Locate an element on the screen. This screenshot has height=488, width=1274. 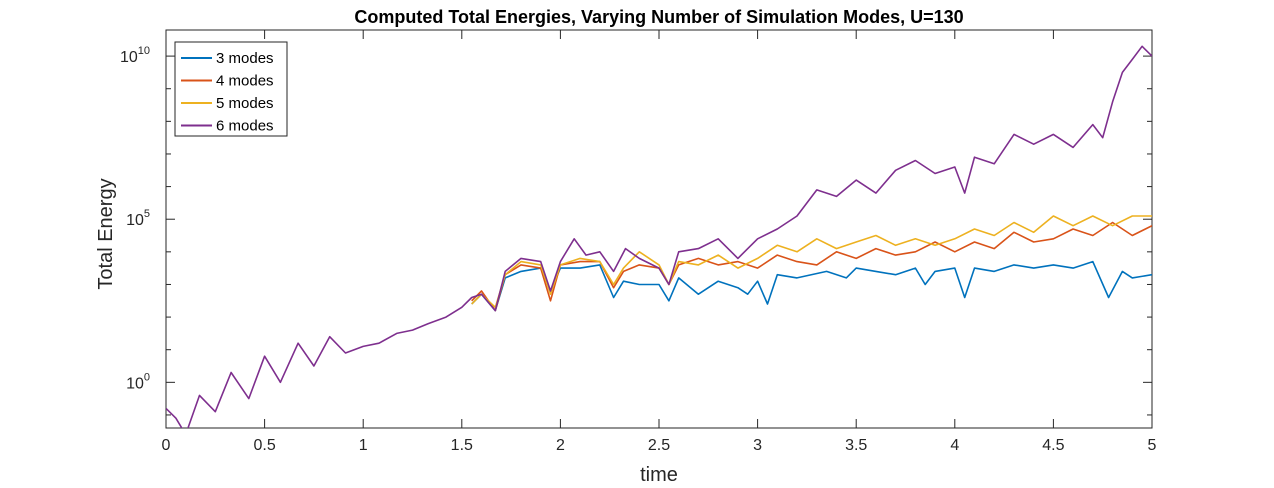
x-axis-label: time is located at coordinates (659, 475).